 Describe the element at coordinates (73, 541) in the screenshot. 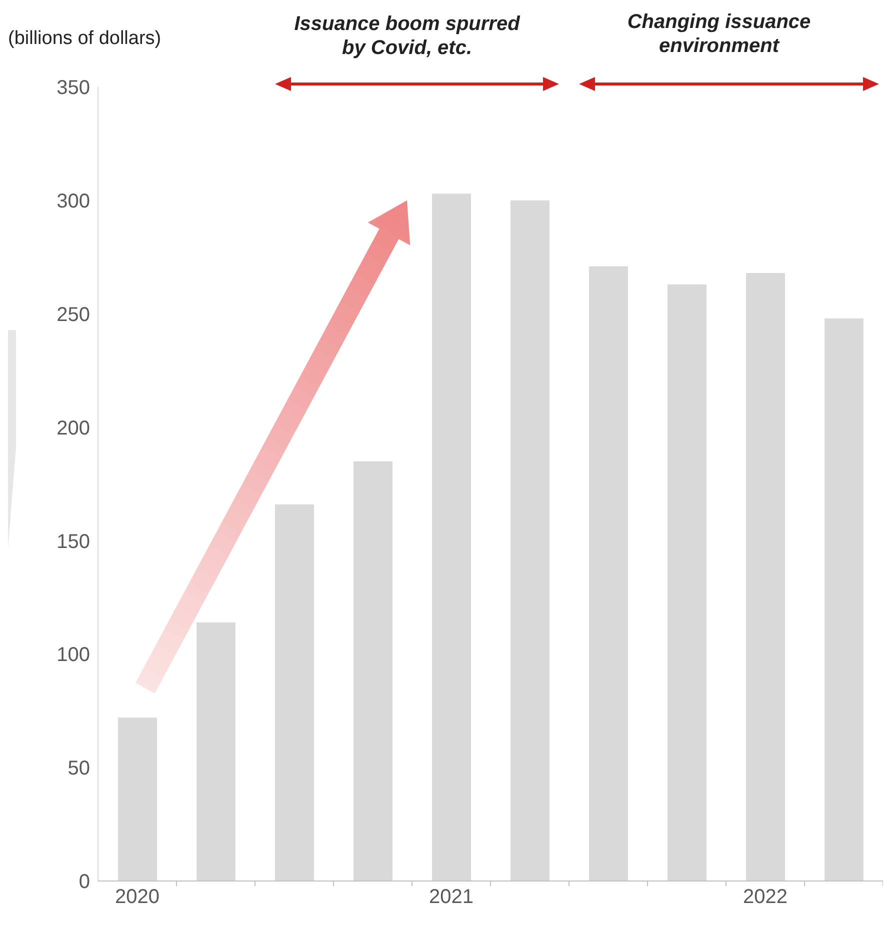

I see `y-tick-label: 150` at that location.